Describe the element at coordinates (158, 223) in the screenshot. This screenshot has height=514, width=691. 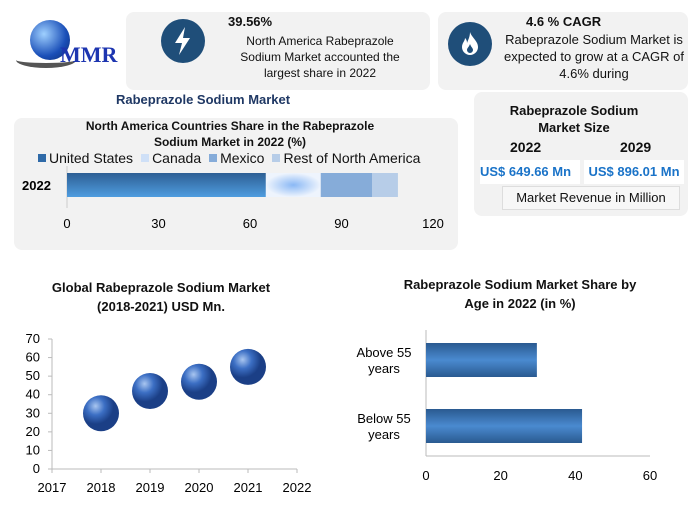
I see `x-tick-label: 30` at that location.